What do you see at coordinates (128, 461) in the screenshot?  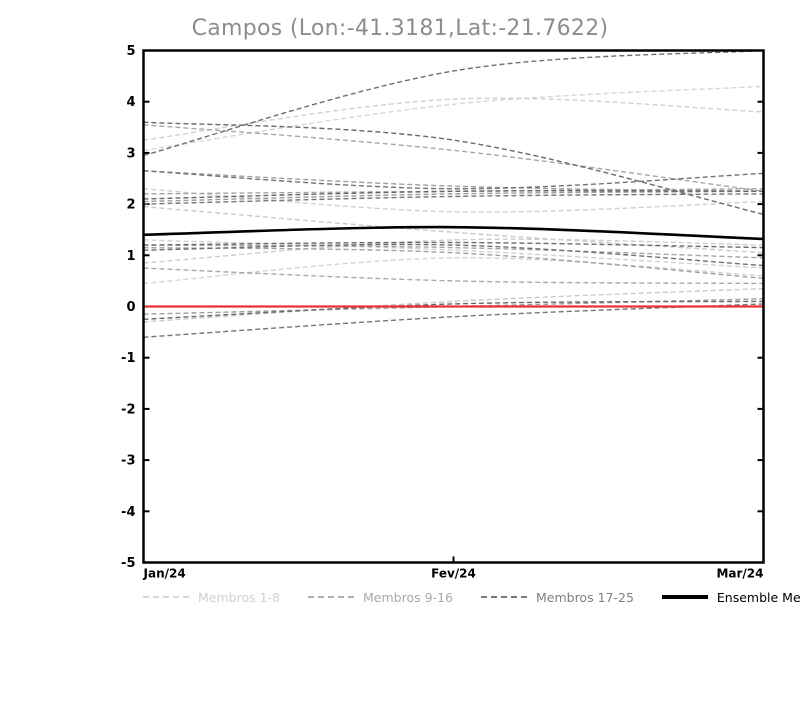 I see `svg-text: -3` at bounding box center [128, 461].